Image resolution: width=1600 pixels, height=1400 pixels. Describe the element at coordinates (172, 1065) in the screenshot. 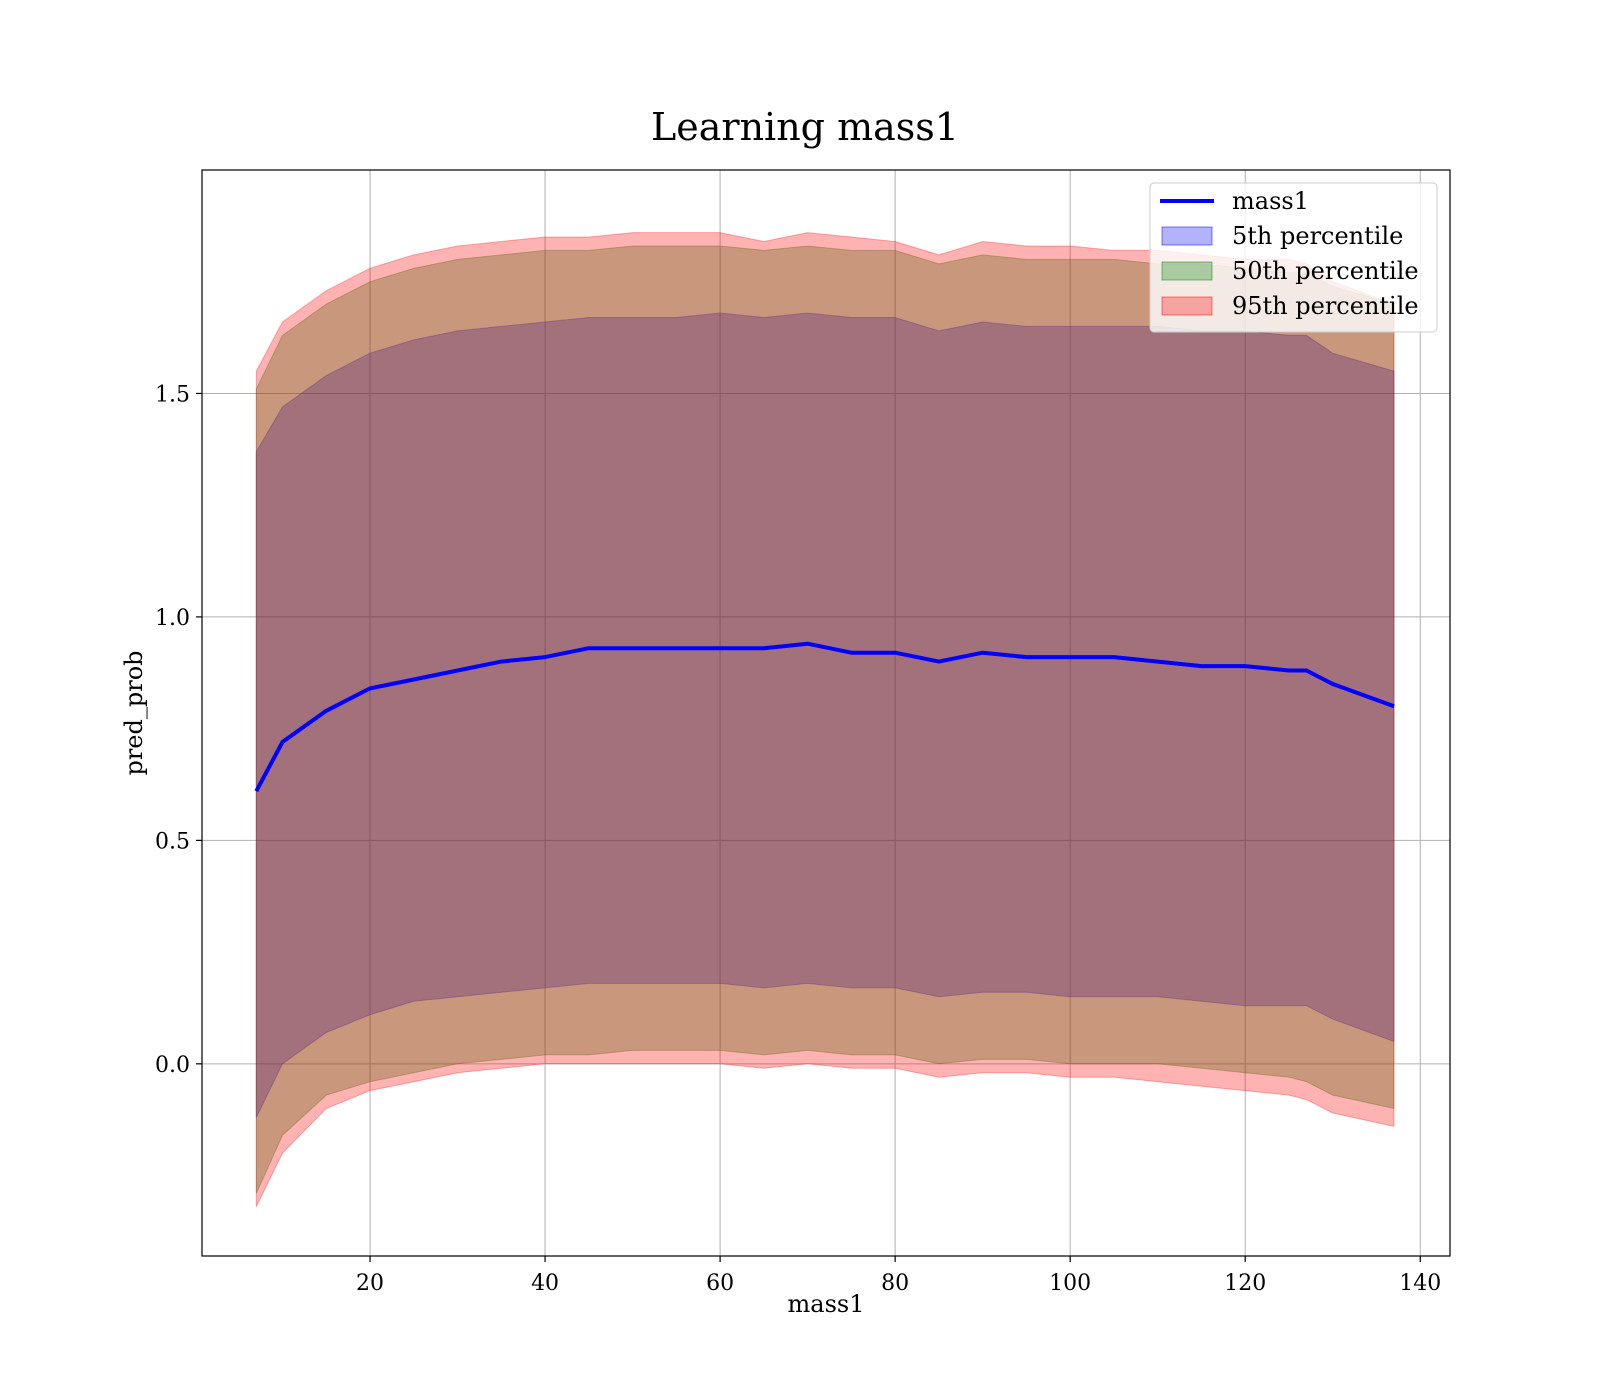

I see `y-tick-label: 0.0` at that location.